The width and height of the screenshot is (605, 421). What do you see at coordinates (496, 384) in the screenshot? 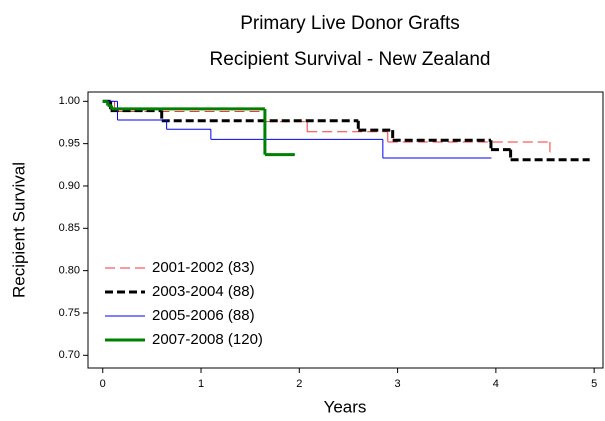
I see `x-tick-label: 4` at bounding box center [496, 384].